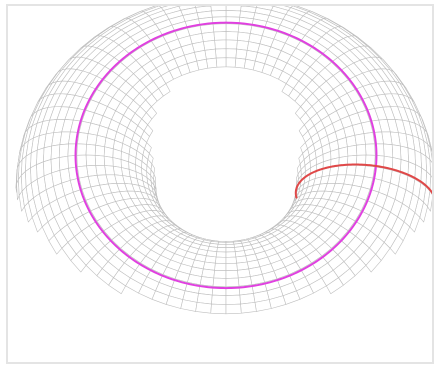 The image size is (440, 370). I want to click on poloidal-circle-line, so click(363, 181).